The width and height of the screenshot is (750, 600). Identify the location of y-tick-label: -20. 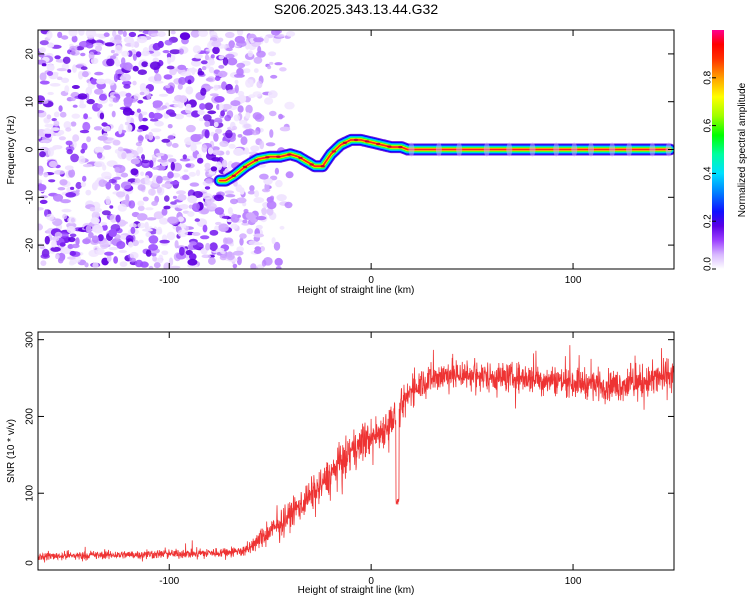
(30, 244).